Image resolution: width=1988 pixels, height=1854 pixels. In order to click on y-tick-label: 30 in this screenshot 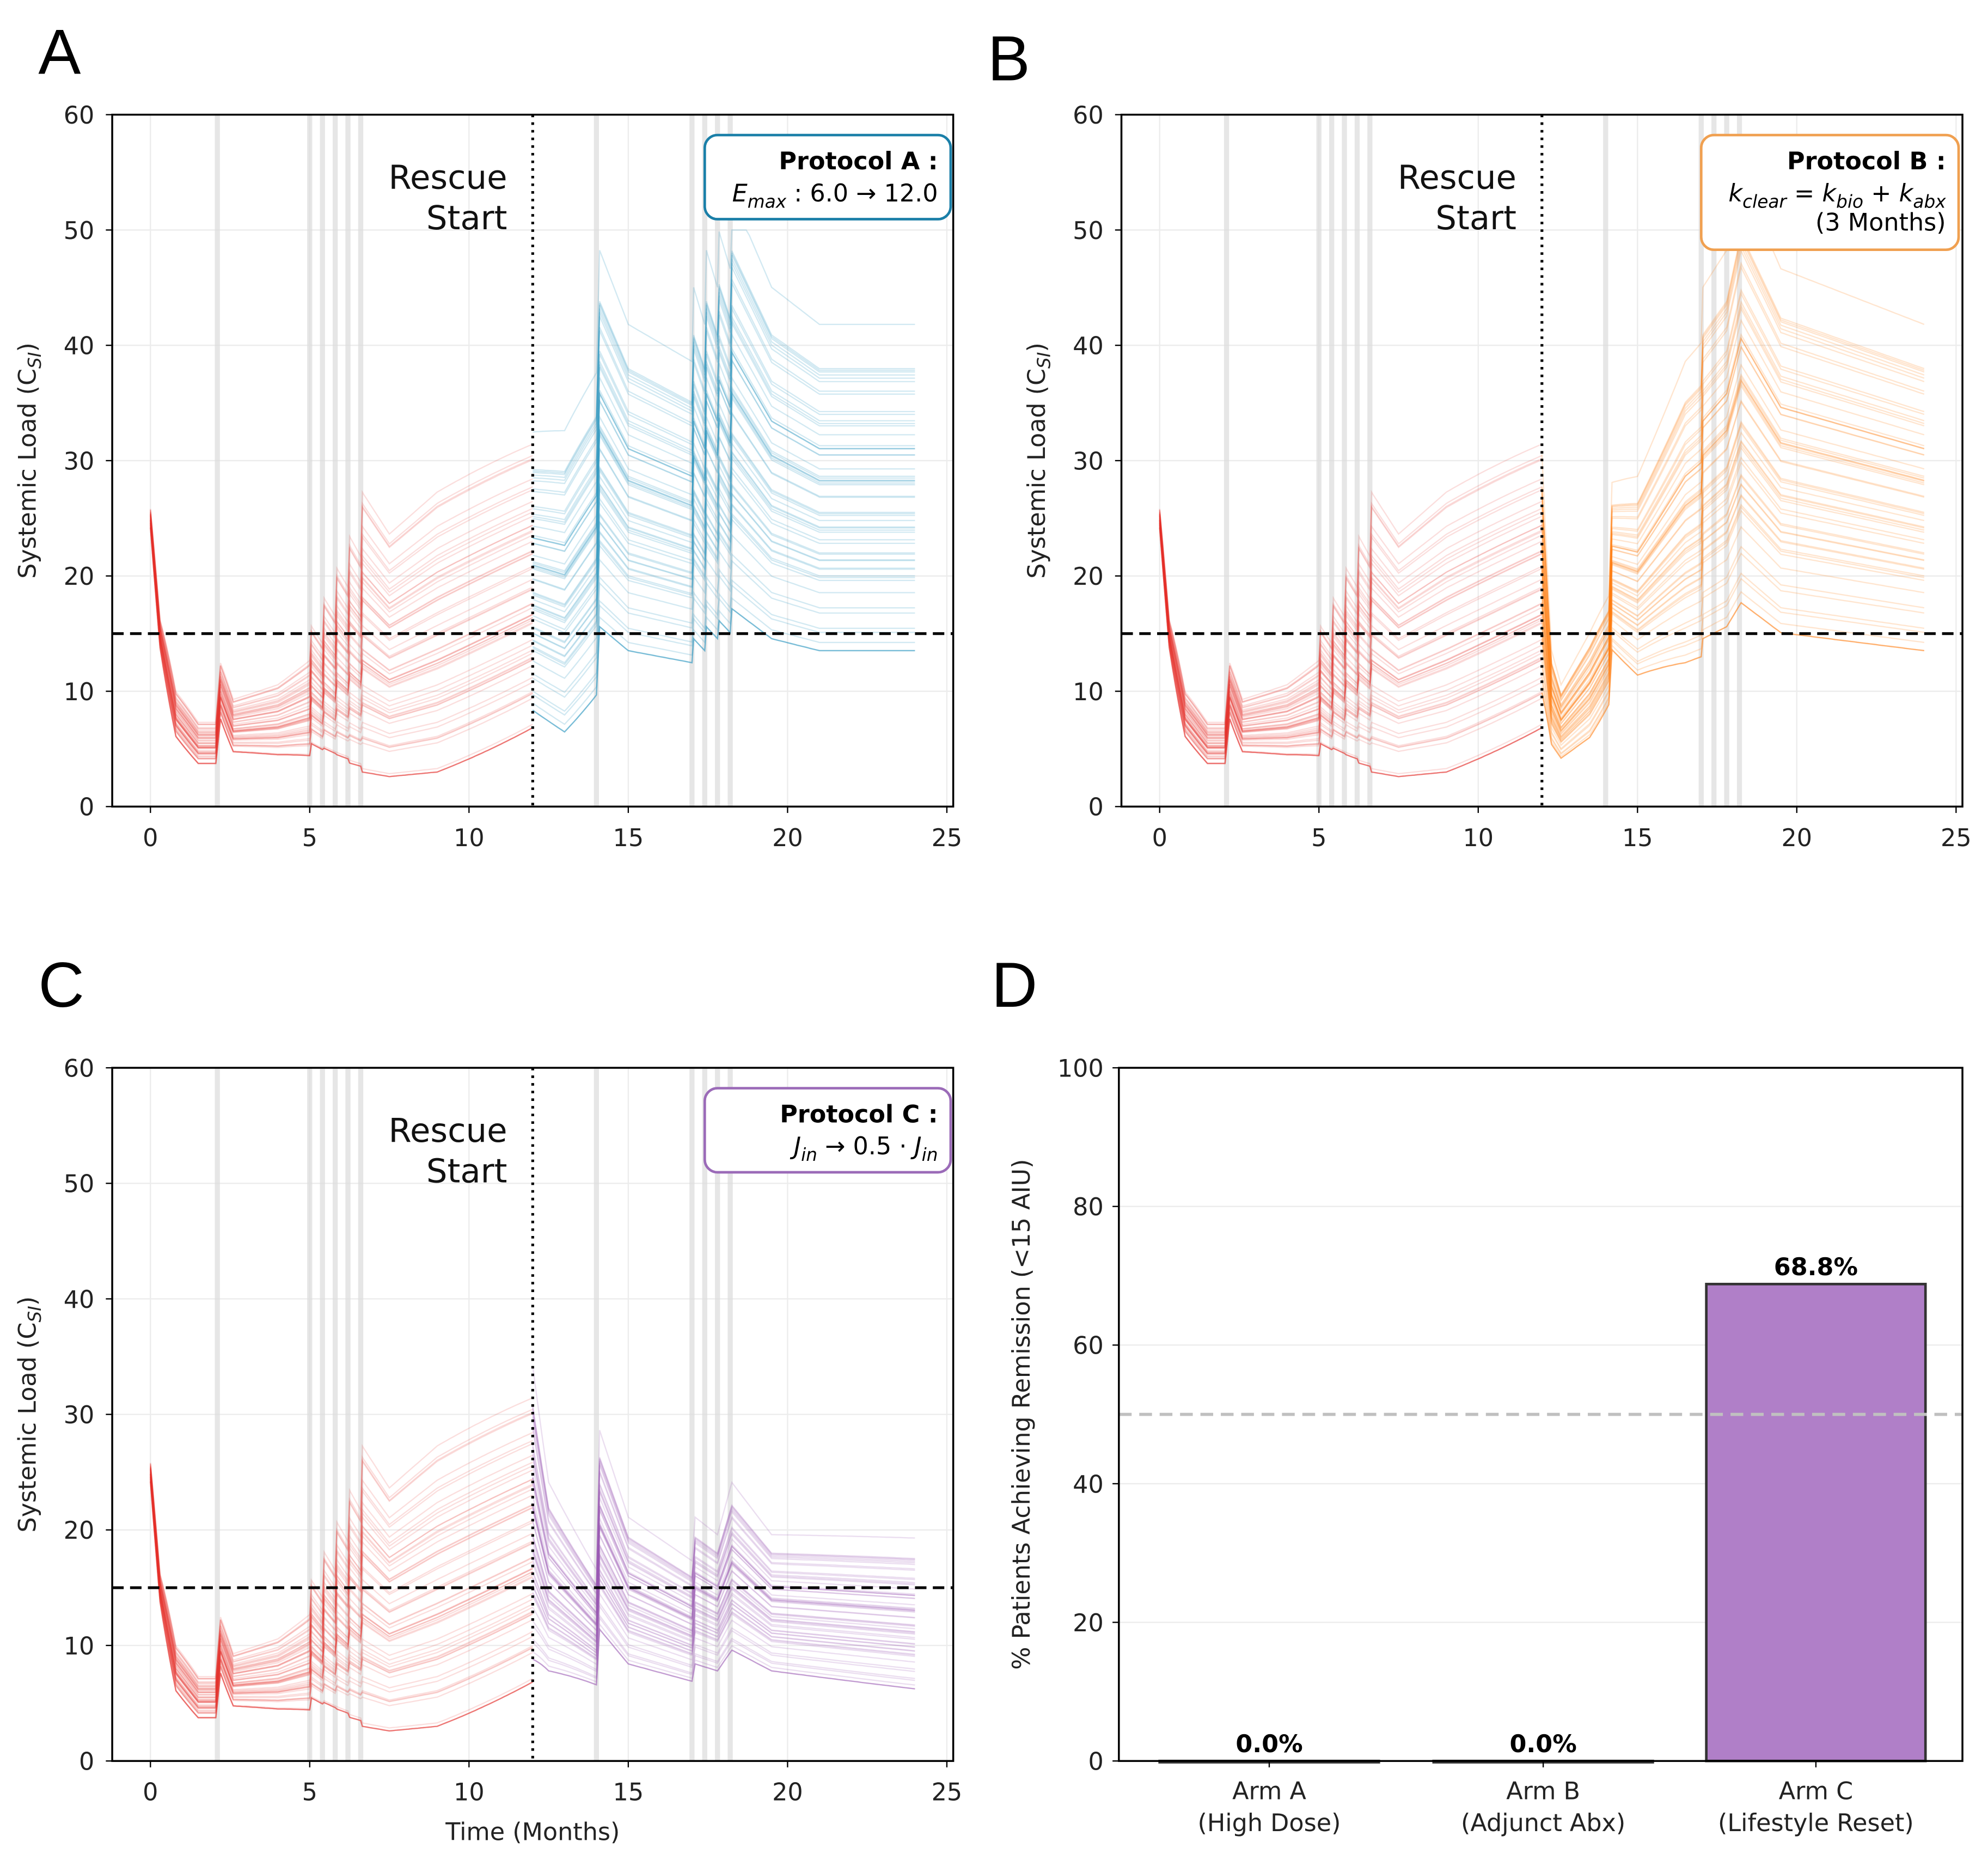, I will do `click(80, 461)`.